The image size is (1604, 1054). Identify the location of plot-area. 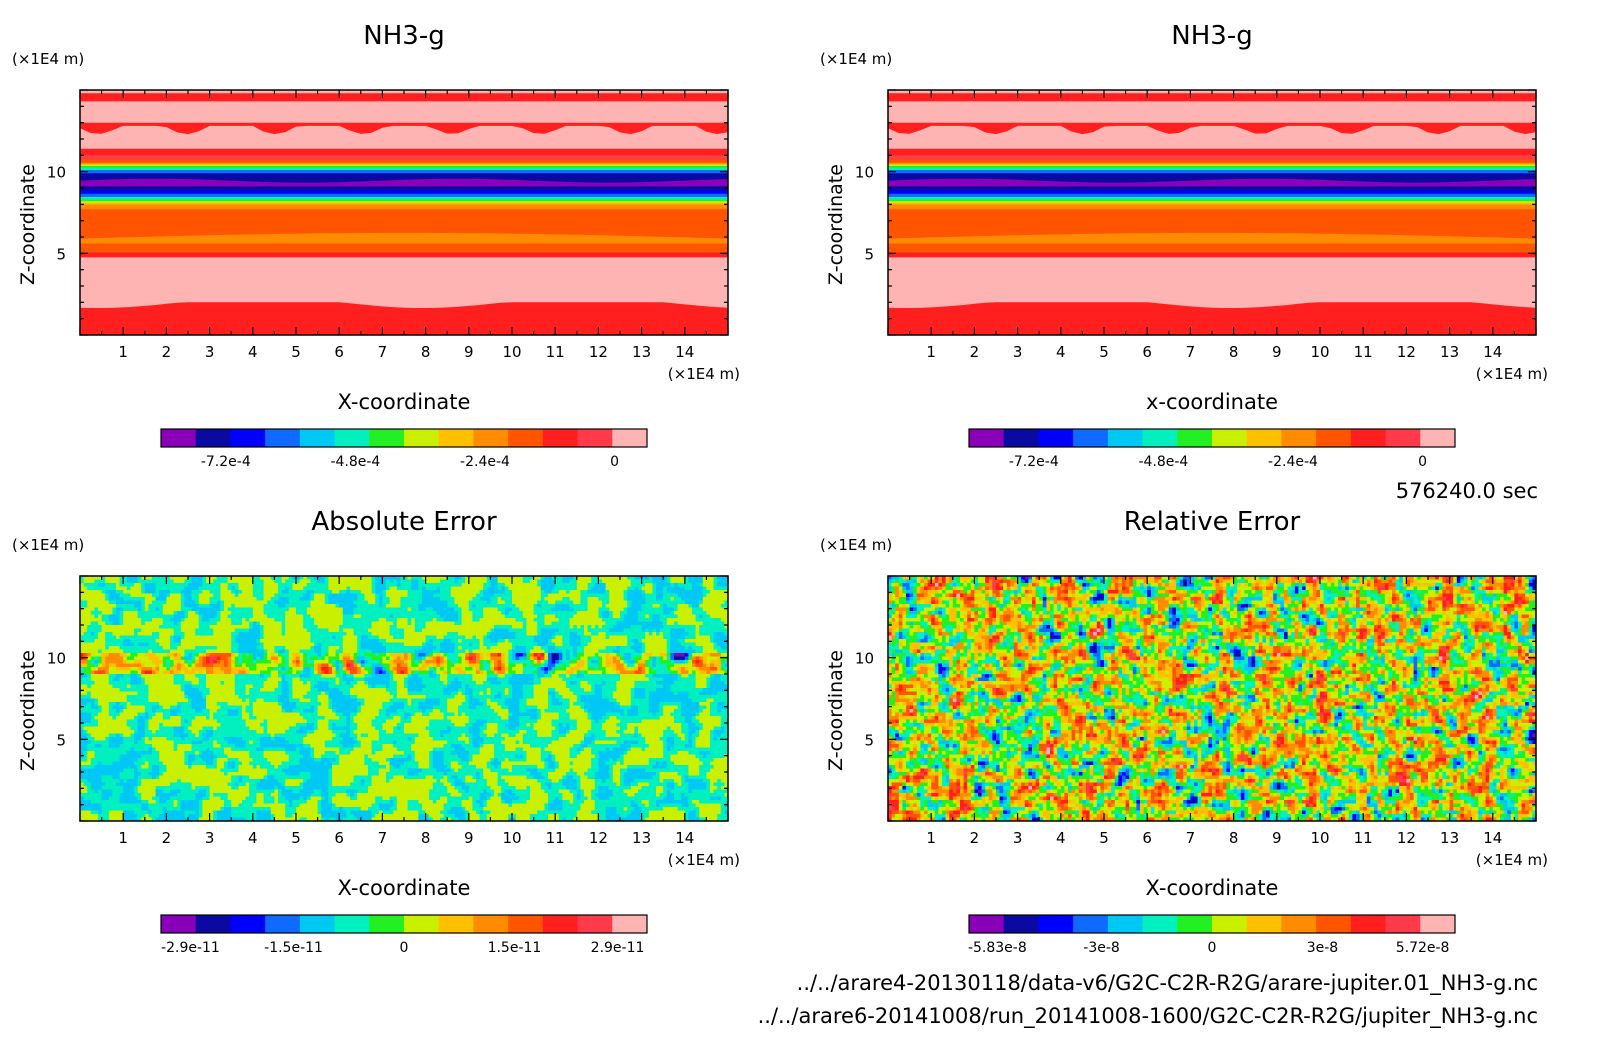
(404, 698).